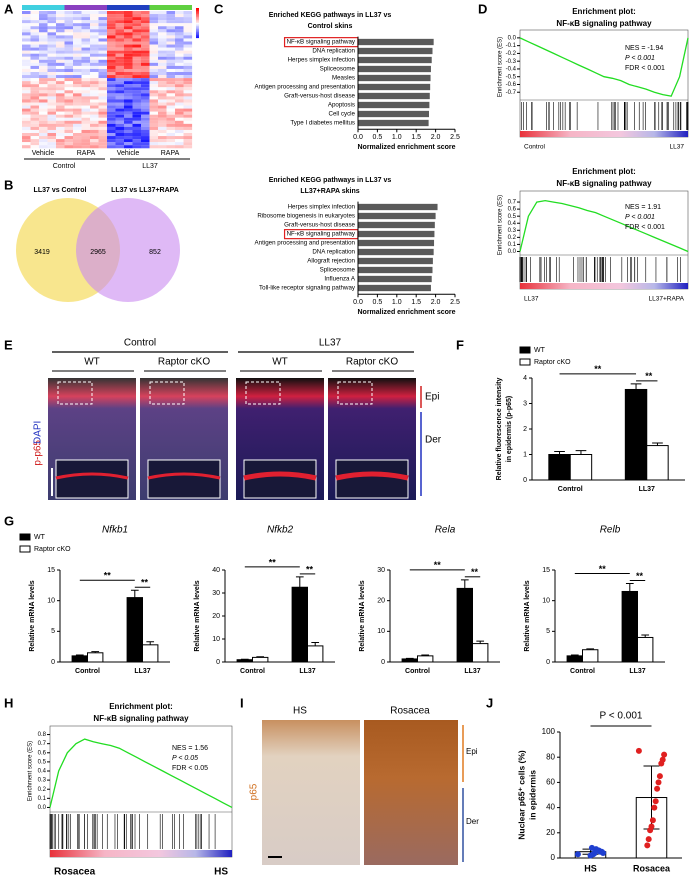 This screenshot has width=695, height=887. I want to click on y-tick-label: 0.7, so click(512, 203).